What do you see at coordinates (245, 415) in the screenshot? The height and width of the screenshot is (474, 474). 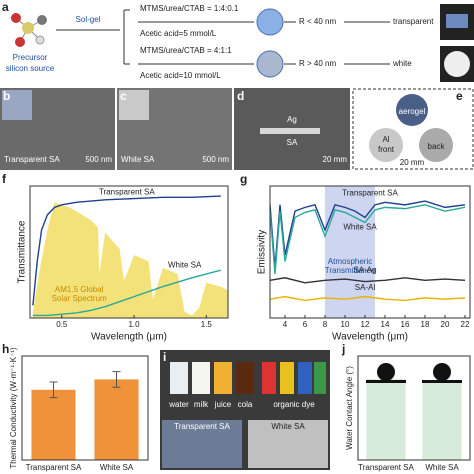 I see `vials` at bounding box center [245, 415].